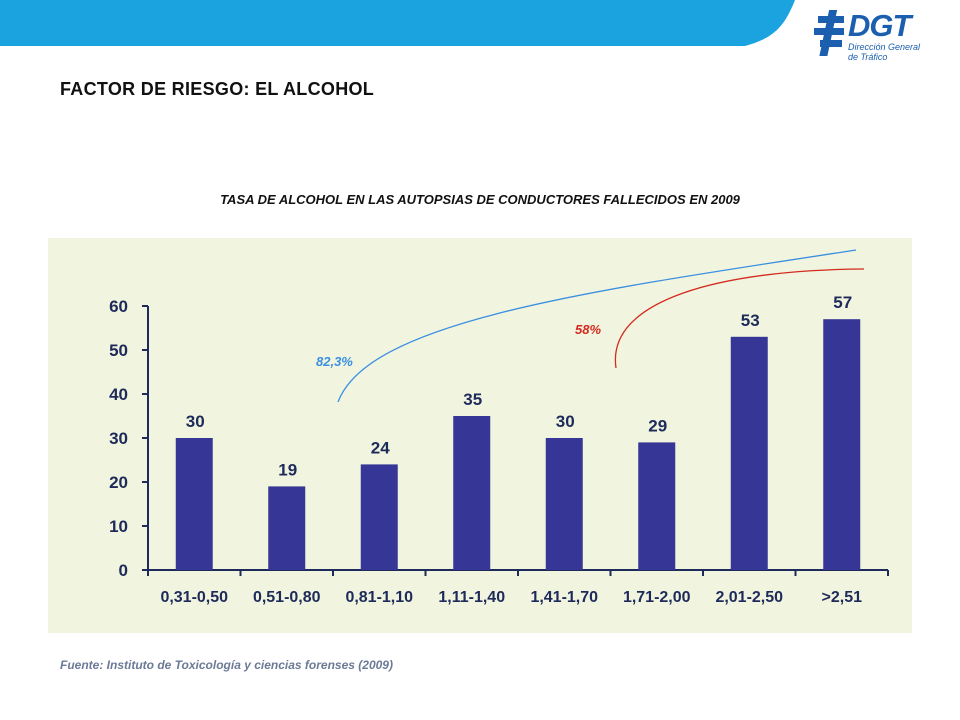  I want to click on x-tick-label: 0,31-0,50, so click(194, 597).